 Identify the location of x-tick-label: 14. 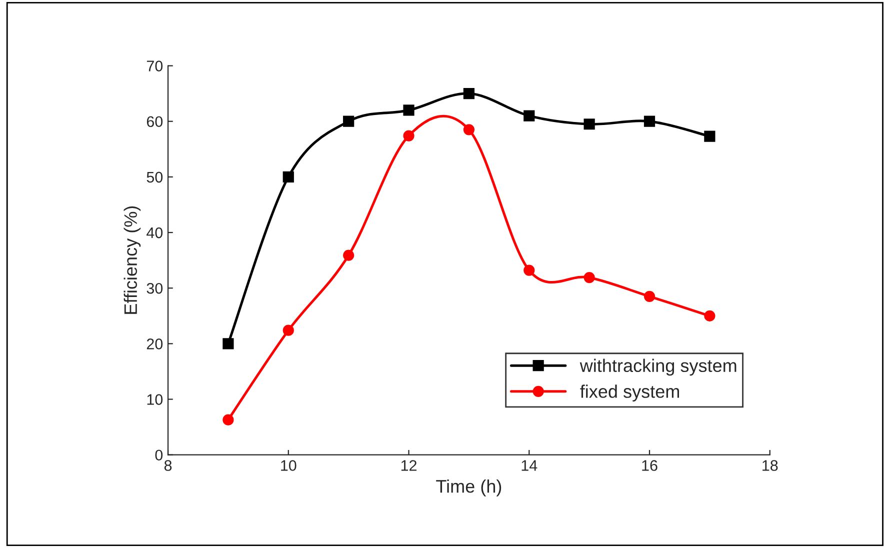
(530, 465).